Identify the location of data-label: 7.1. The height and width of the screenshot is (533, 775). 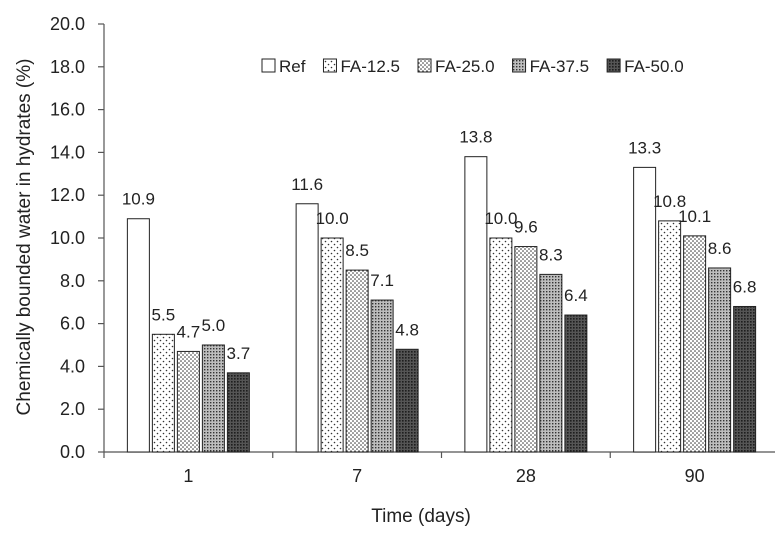
(382, 280).